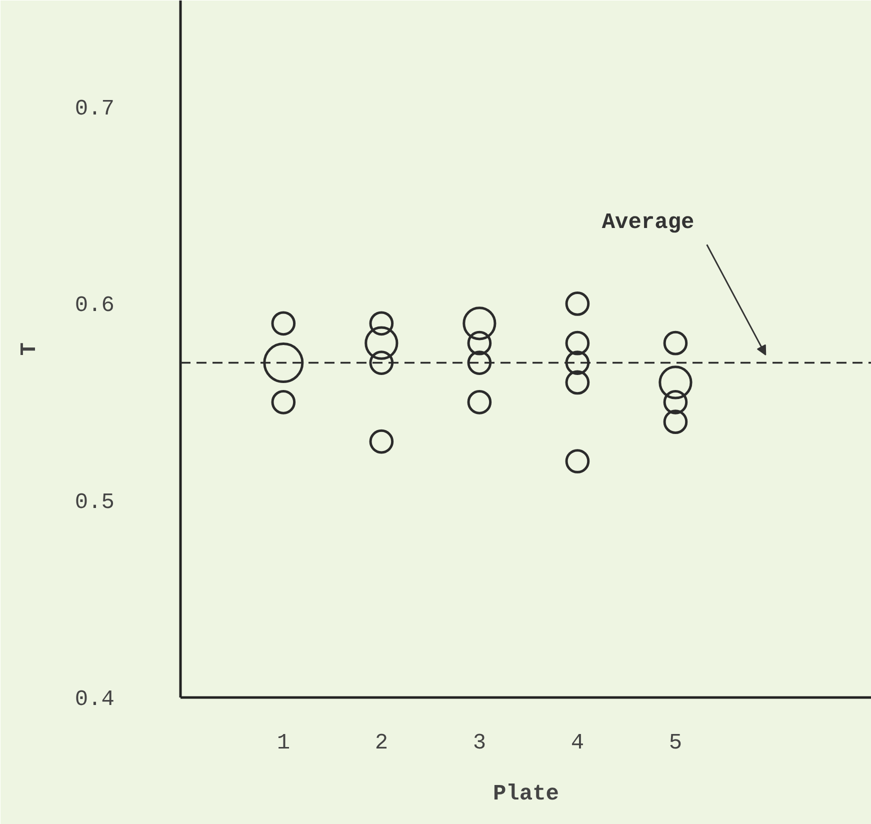  What do you see at coordinates (675, 743) in the screenshot?
I see `x-tick-label: 5` at bounding box center [675, 743].